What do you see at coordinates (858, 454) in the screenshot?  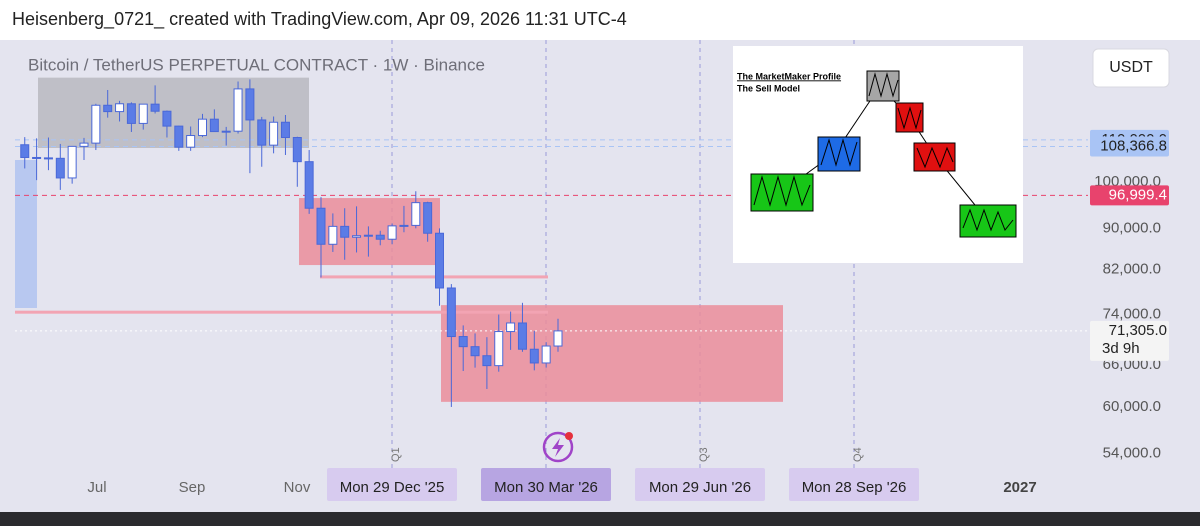 I see `quarter-label: Q4` at bounding box center [858, 454].